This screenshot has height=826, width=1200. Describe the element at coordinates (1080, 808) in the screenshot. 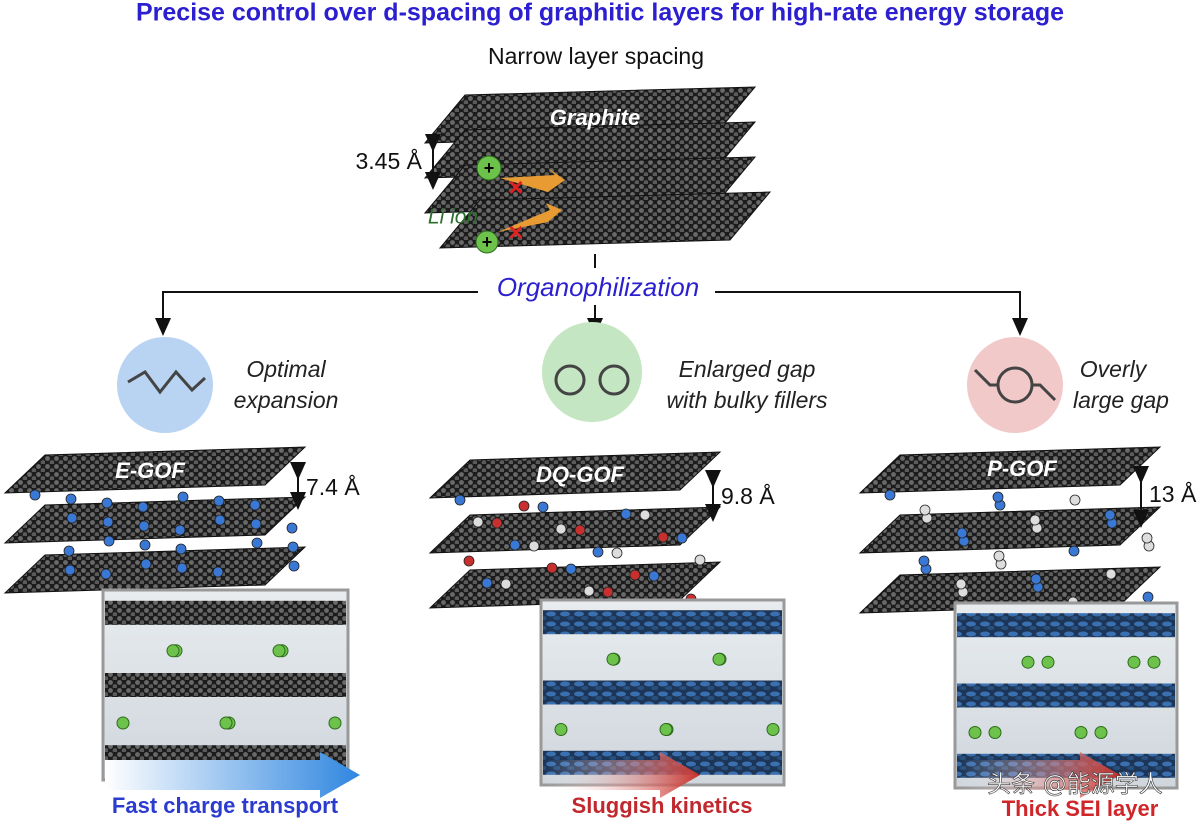

I see `outcome: Thick SEI layer` at that location.